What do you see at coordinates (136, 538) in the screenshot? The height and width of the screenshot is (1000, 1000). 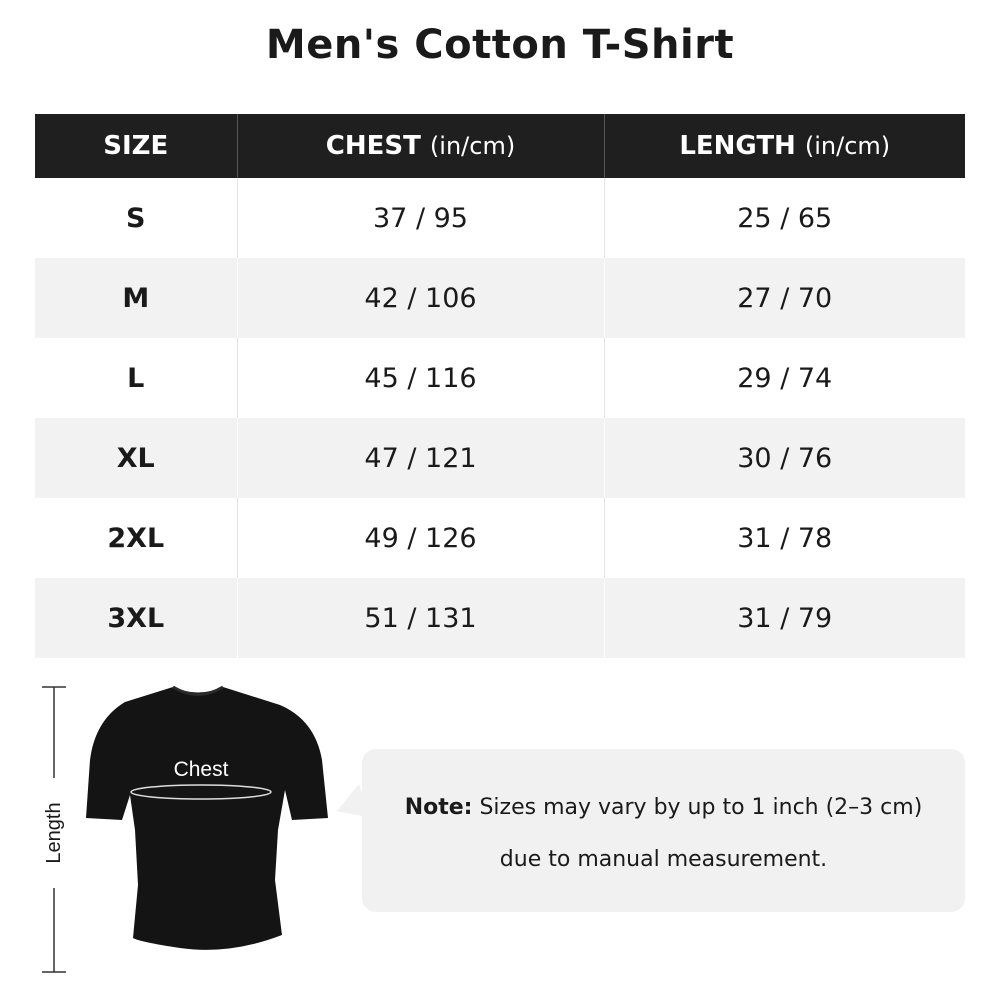 I see `size-cell: 2XL` at bounding box center [136, 538].